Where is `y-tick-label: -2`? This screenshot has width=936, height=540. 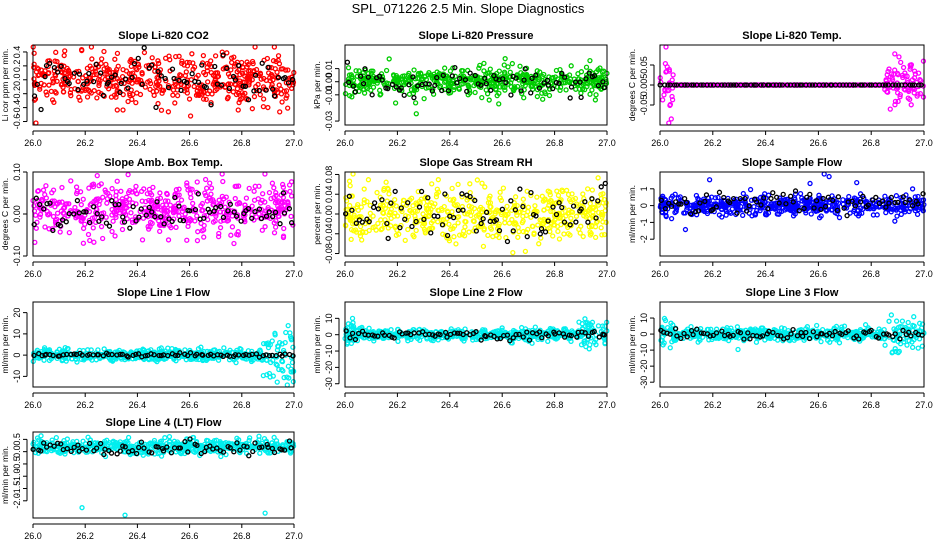
y-tick-label: -2 is located at coordinates (644, 239).